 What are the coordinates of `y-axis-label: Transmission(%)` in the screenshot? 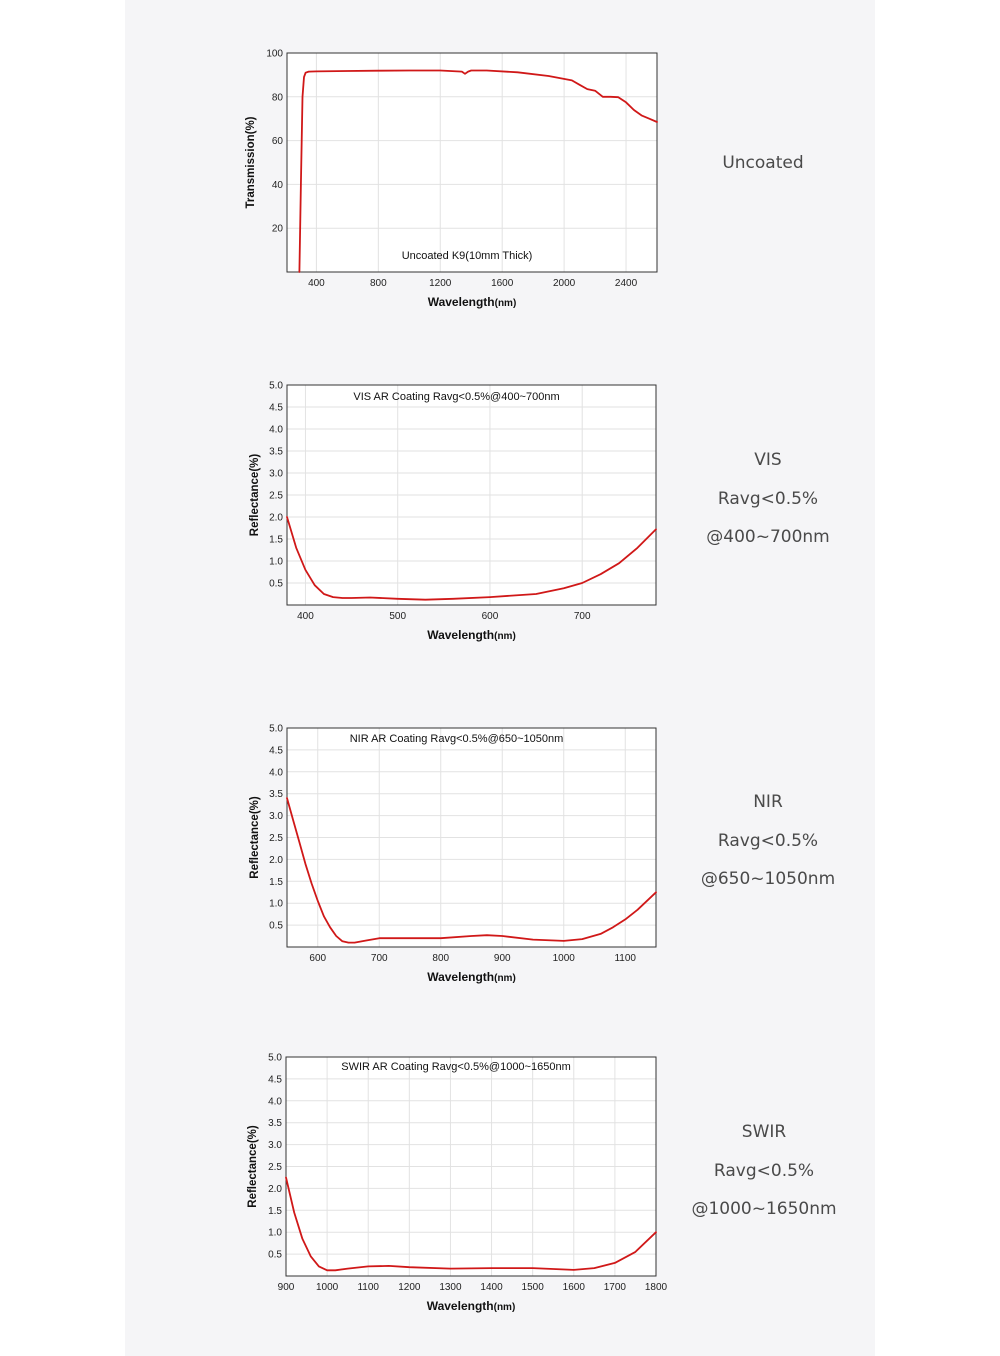 It's located at (251, 162).